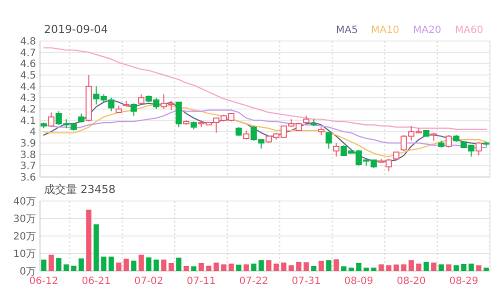 This screenshot has width=500, height=297. What do you see at coordinates (24, 202) in the screenshot?
I see `y-tick-label: 40万` at bounding box center [24, 202].